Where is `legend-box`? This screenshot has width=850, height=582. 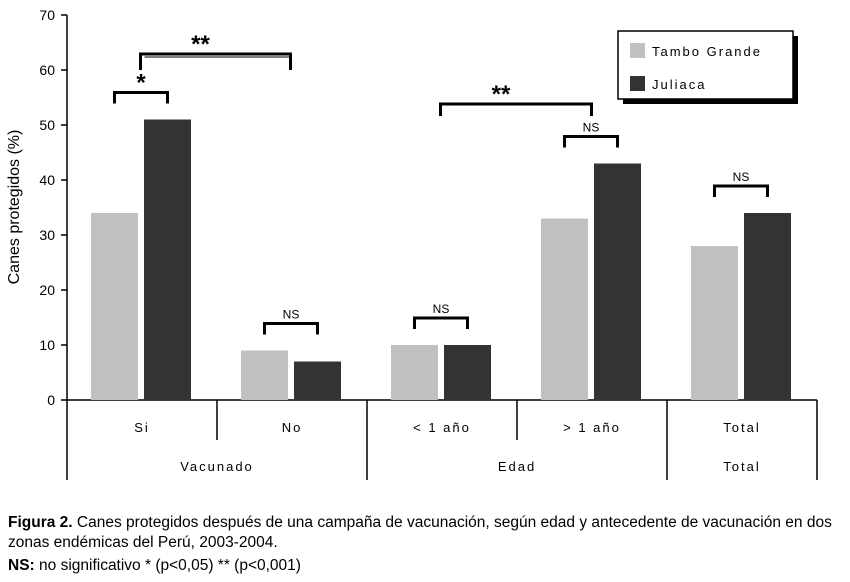
legend-box is located at coordinates (705, 65).